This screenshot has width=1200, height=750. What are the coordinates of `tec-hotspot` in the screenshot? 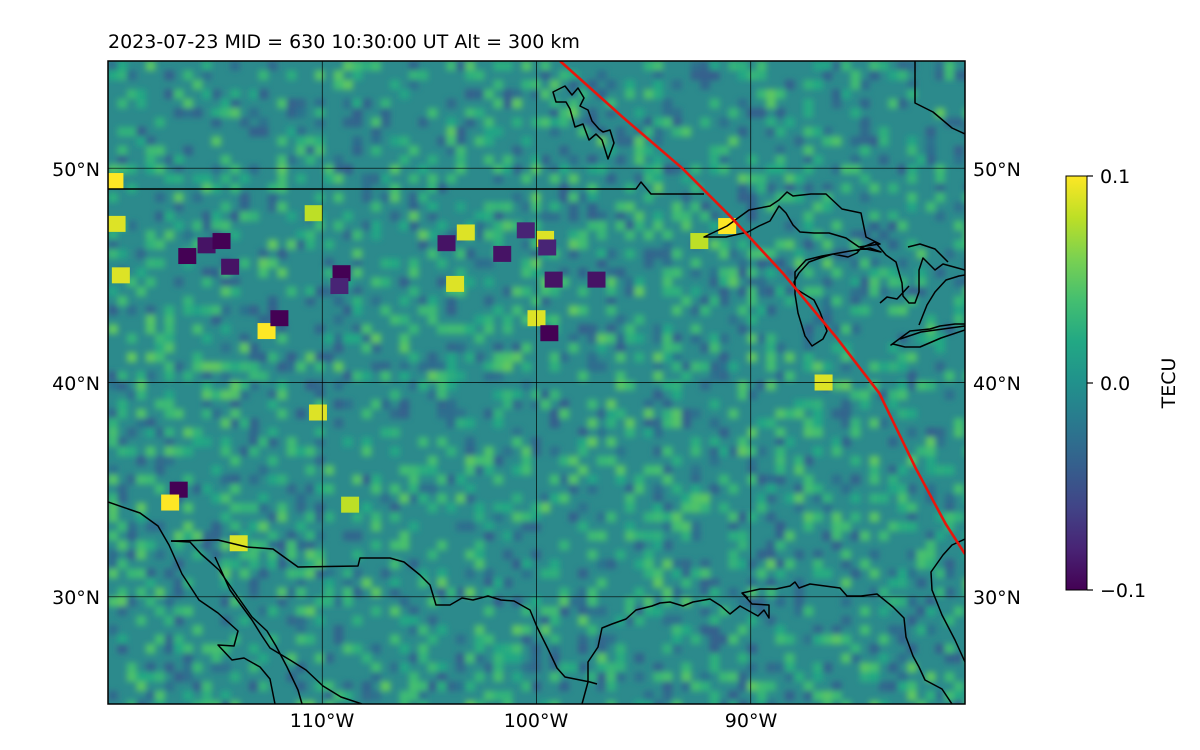 It's located at (455, 283).